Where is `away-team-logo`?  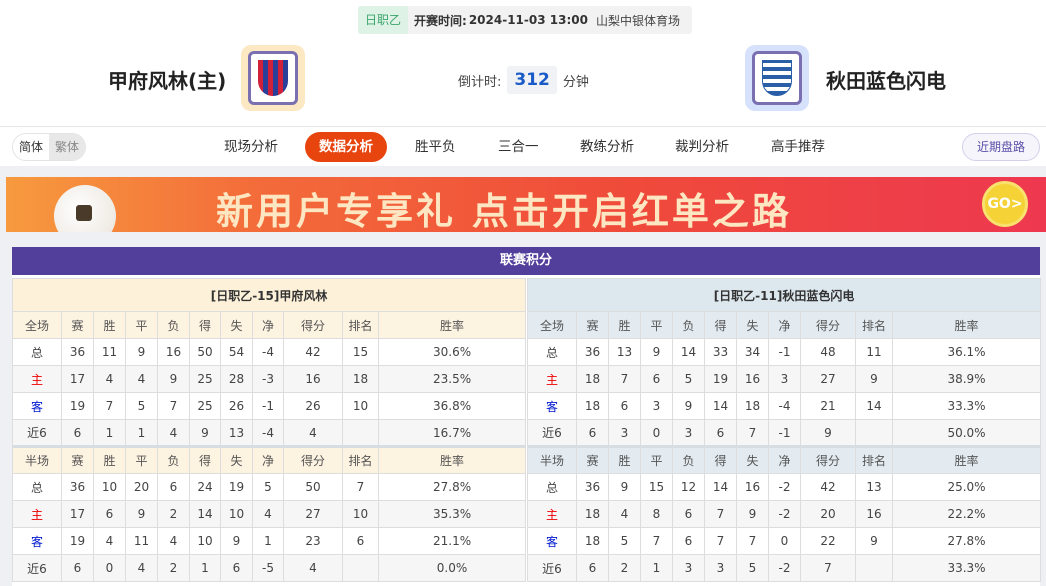
away-team-logo is located at coordinates (777, 78).